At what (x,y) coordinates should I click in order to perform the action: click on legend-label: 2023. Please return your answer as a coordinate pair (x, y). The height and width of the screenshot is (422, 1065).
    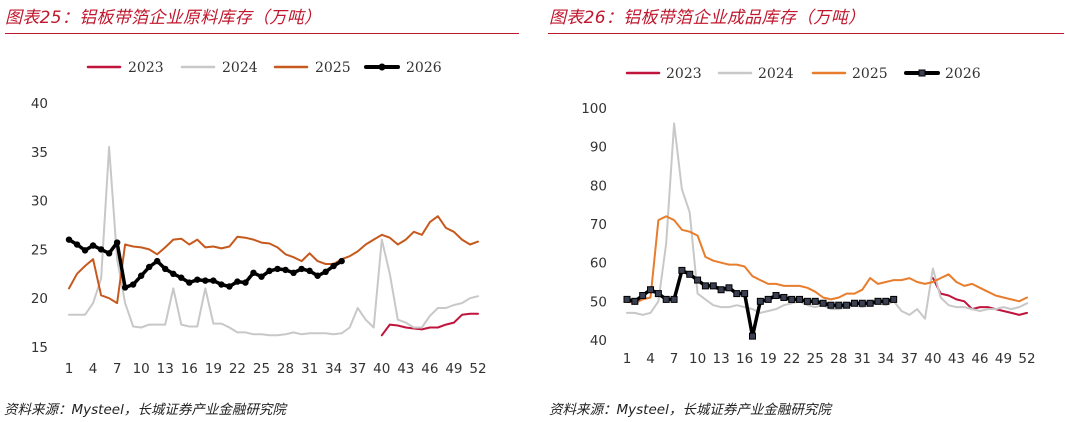
    Looking at the image, I should click on (684, 74).